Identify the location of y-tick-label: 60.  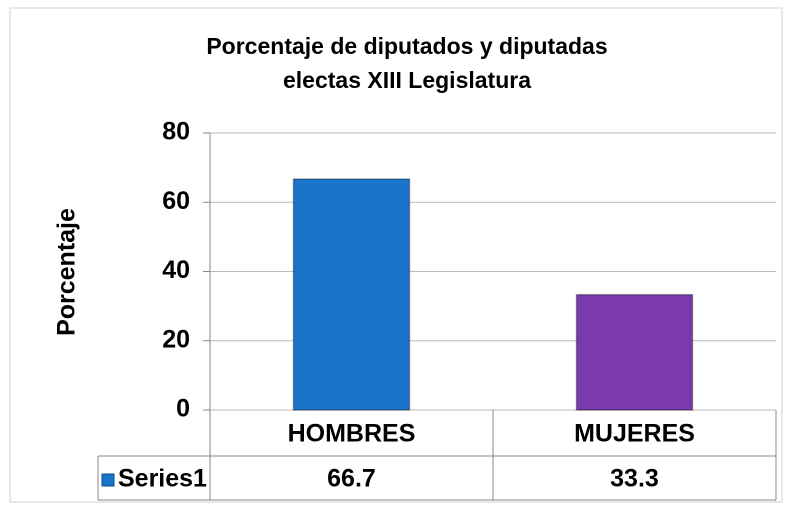
(176, 201).